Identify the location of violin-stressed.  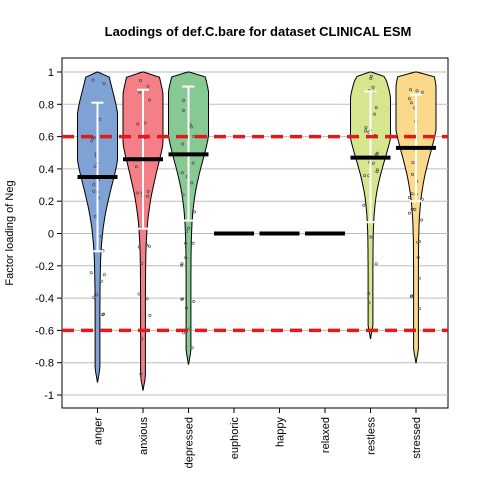
(416, 217).